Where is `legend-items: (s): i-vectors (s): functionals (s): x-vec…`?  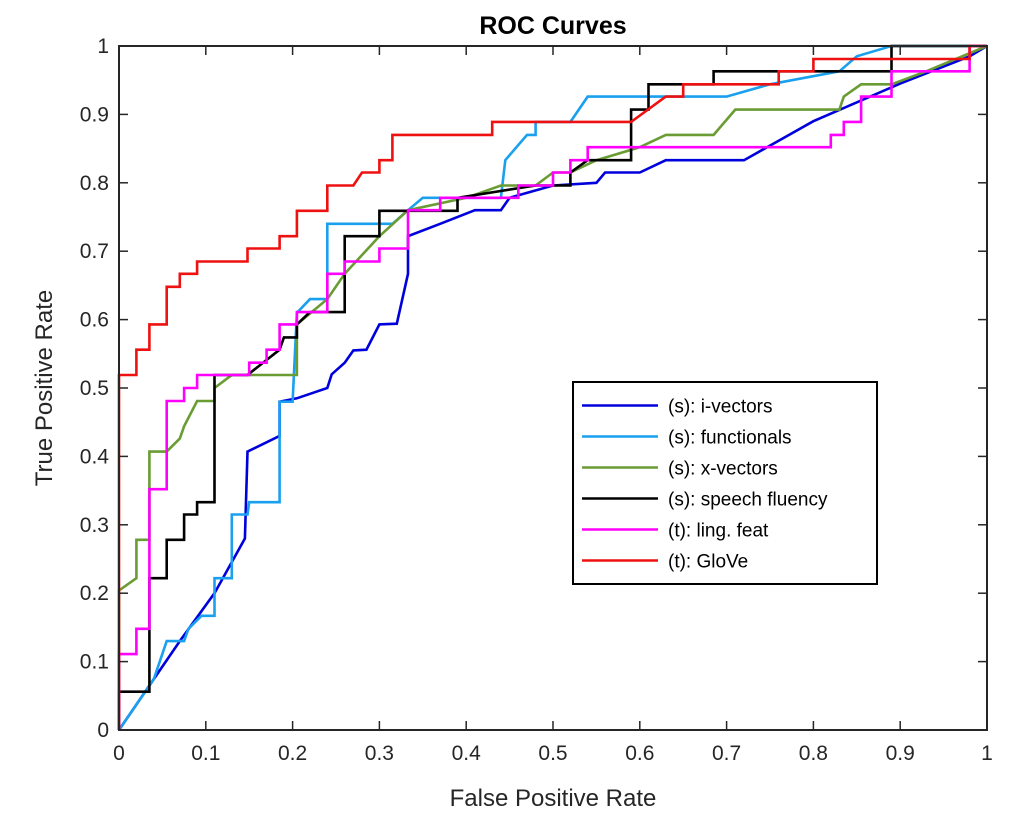
legend-items: (s): i-vectors (s): functionals (s): x-vec… is located at coordinates (705, 485).